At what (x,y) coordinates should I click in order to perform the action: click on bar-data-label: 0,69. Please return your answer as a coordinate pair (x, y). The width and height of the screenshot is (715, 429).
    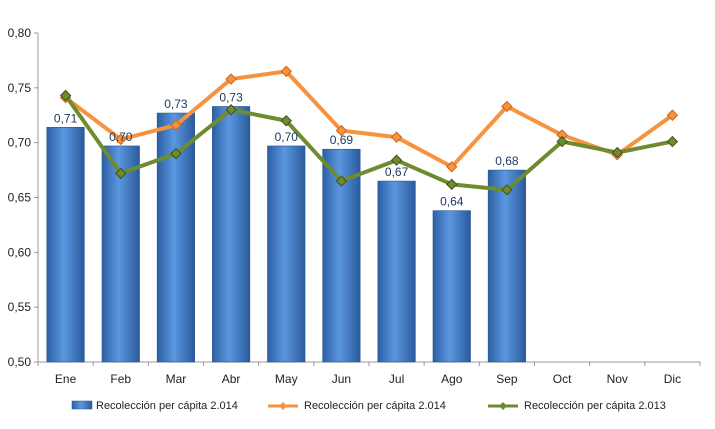
    Looking at the image, I should click on (342, 140).